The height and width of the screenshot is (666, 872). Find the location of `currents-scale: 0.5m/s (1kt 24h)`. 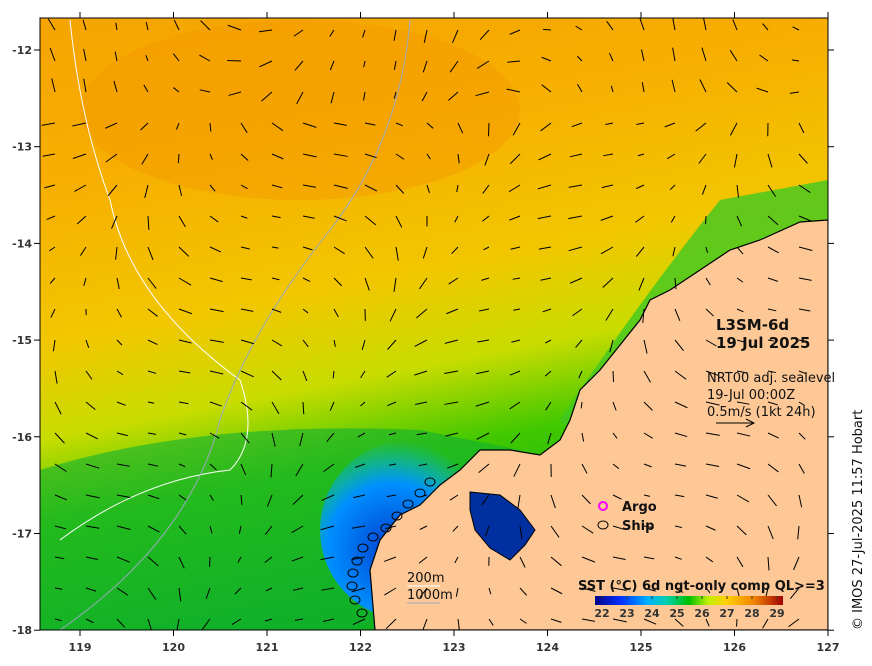

currents-scale: 0.5m/s (1kt 24h) is located at coordinates (761, 412).